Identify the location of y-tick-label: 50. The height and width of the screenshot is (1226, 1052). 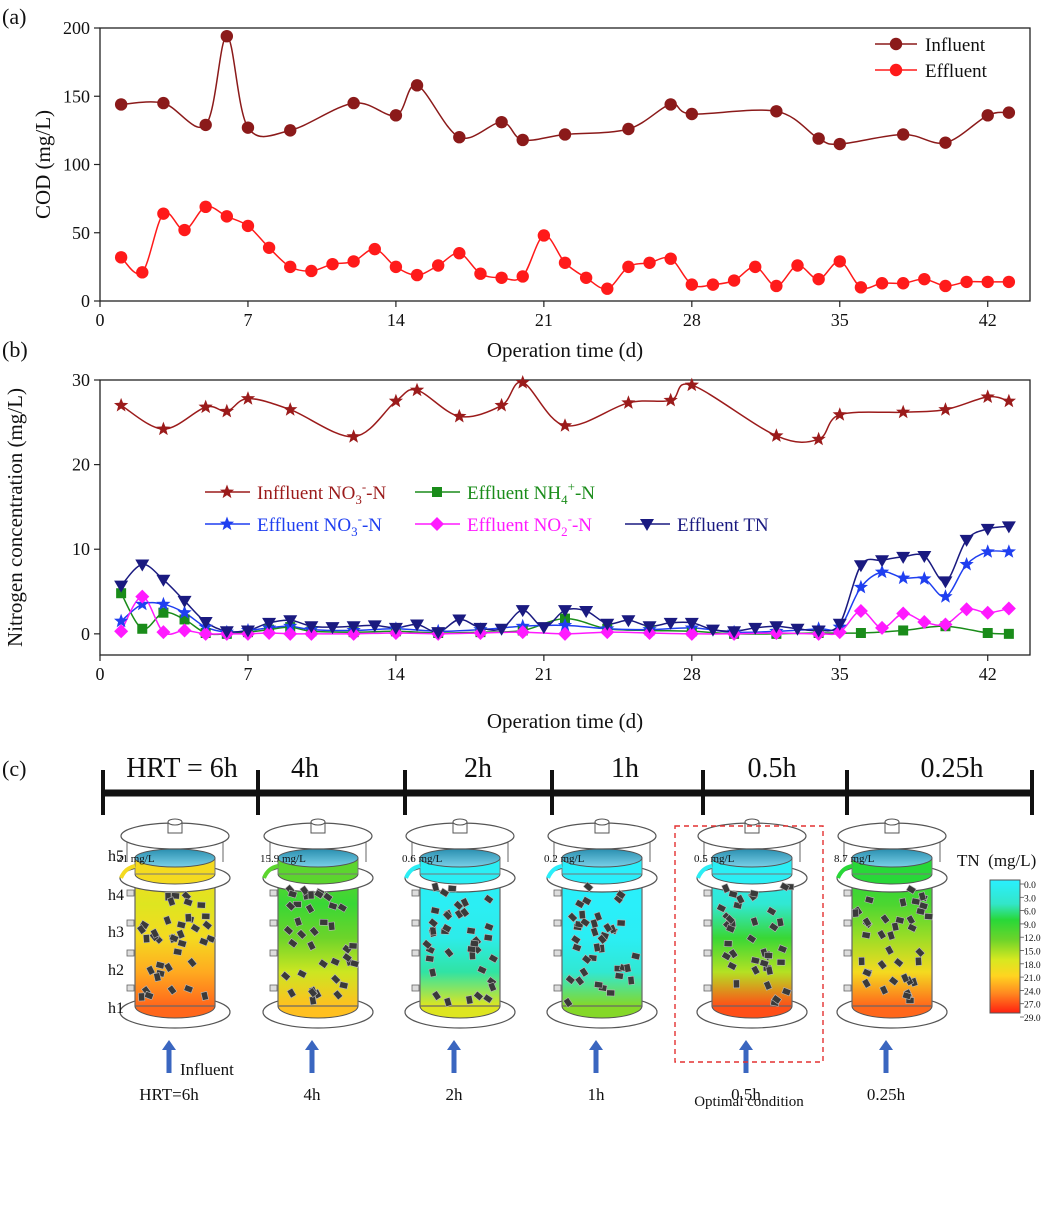
(81, 233).